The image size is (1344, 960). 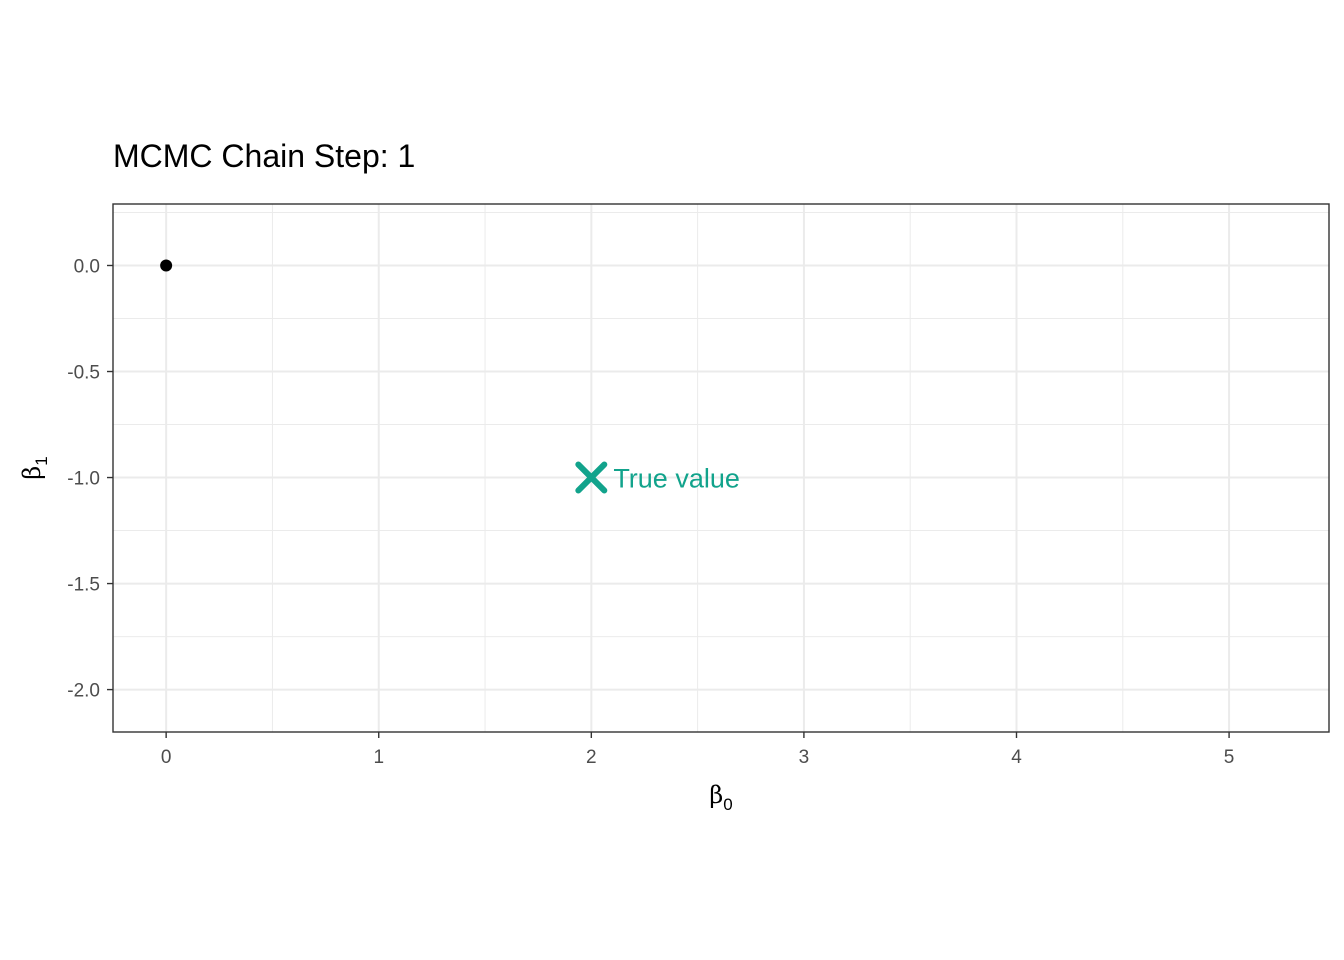 I want to click on true-value-x-icon, so click(x=591, y=477).